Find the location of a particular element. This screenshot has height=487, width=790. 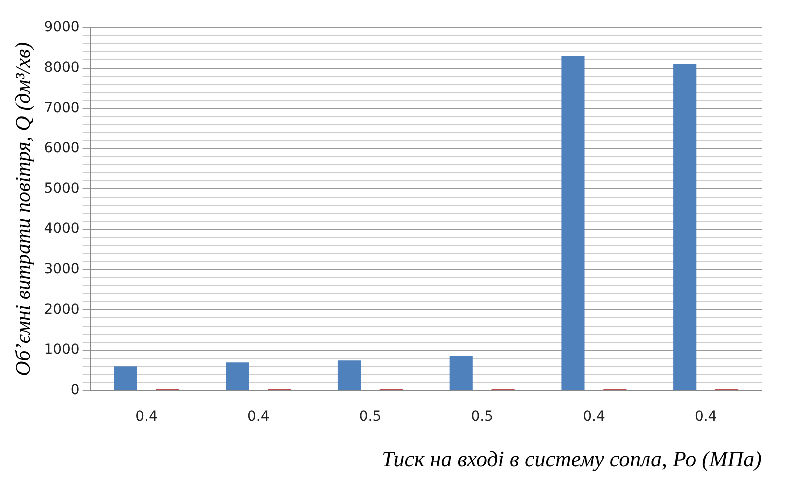

y-tick-label: 1000 is located at coordinates (62, 350).